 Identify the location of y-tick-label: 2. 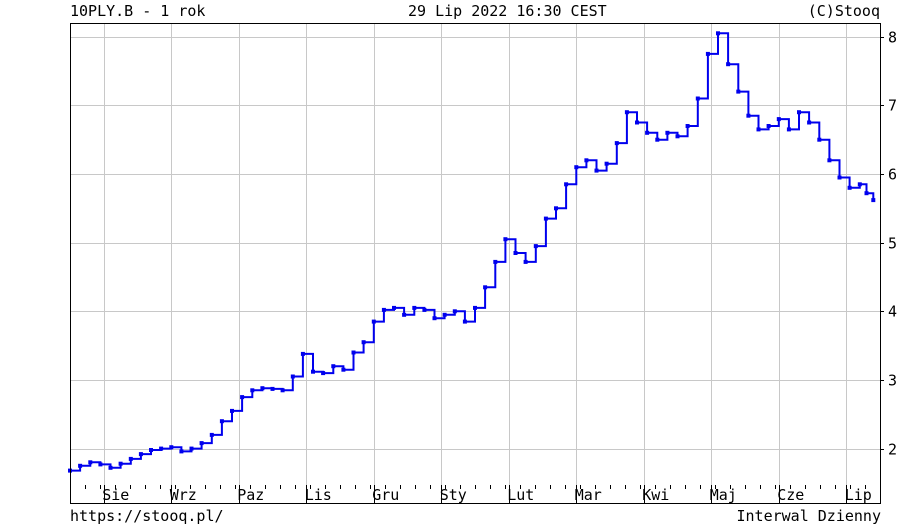
(892, 450).